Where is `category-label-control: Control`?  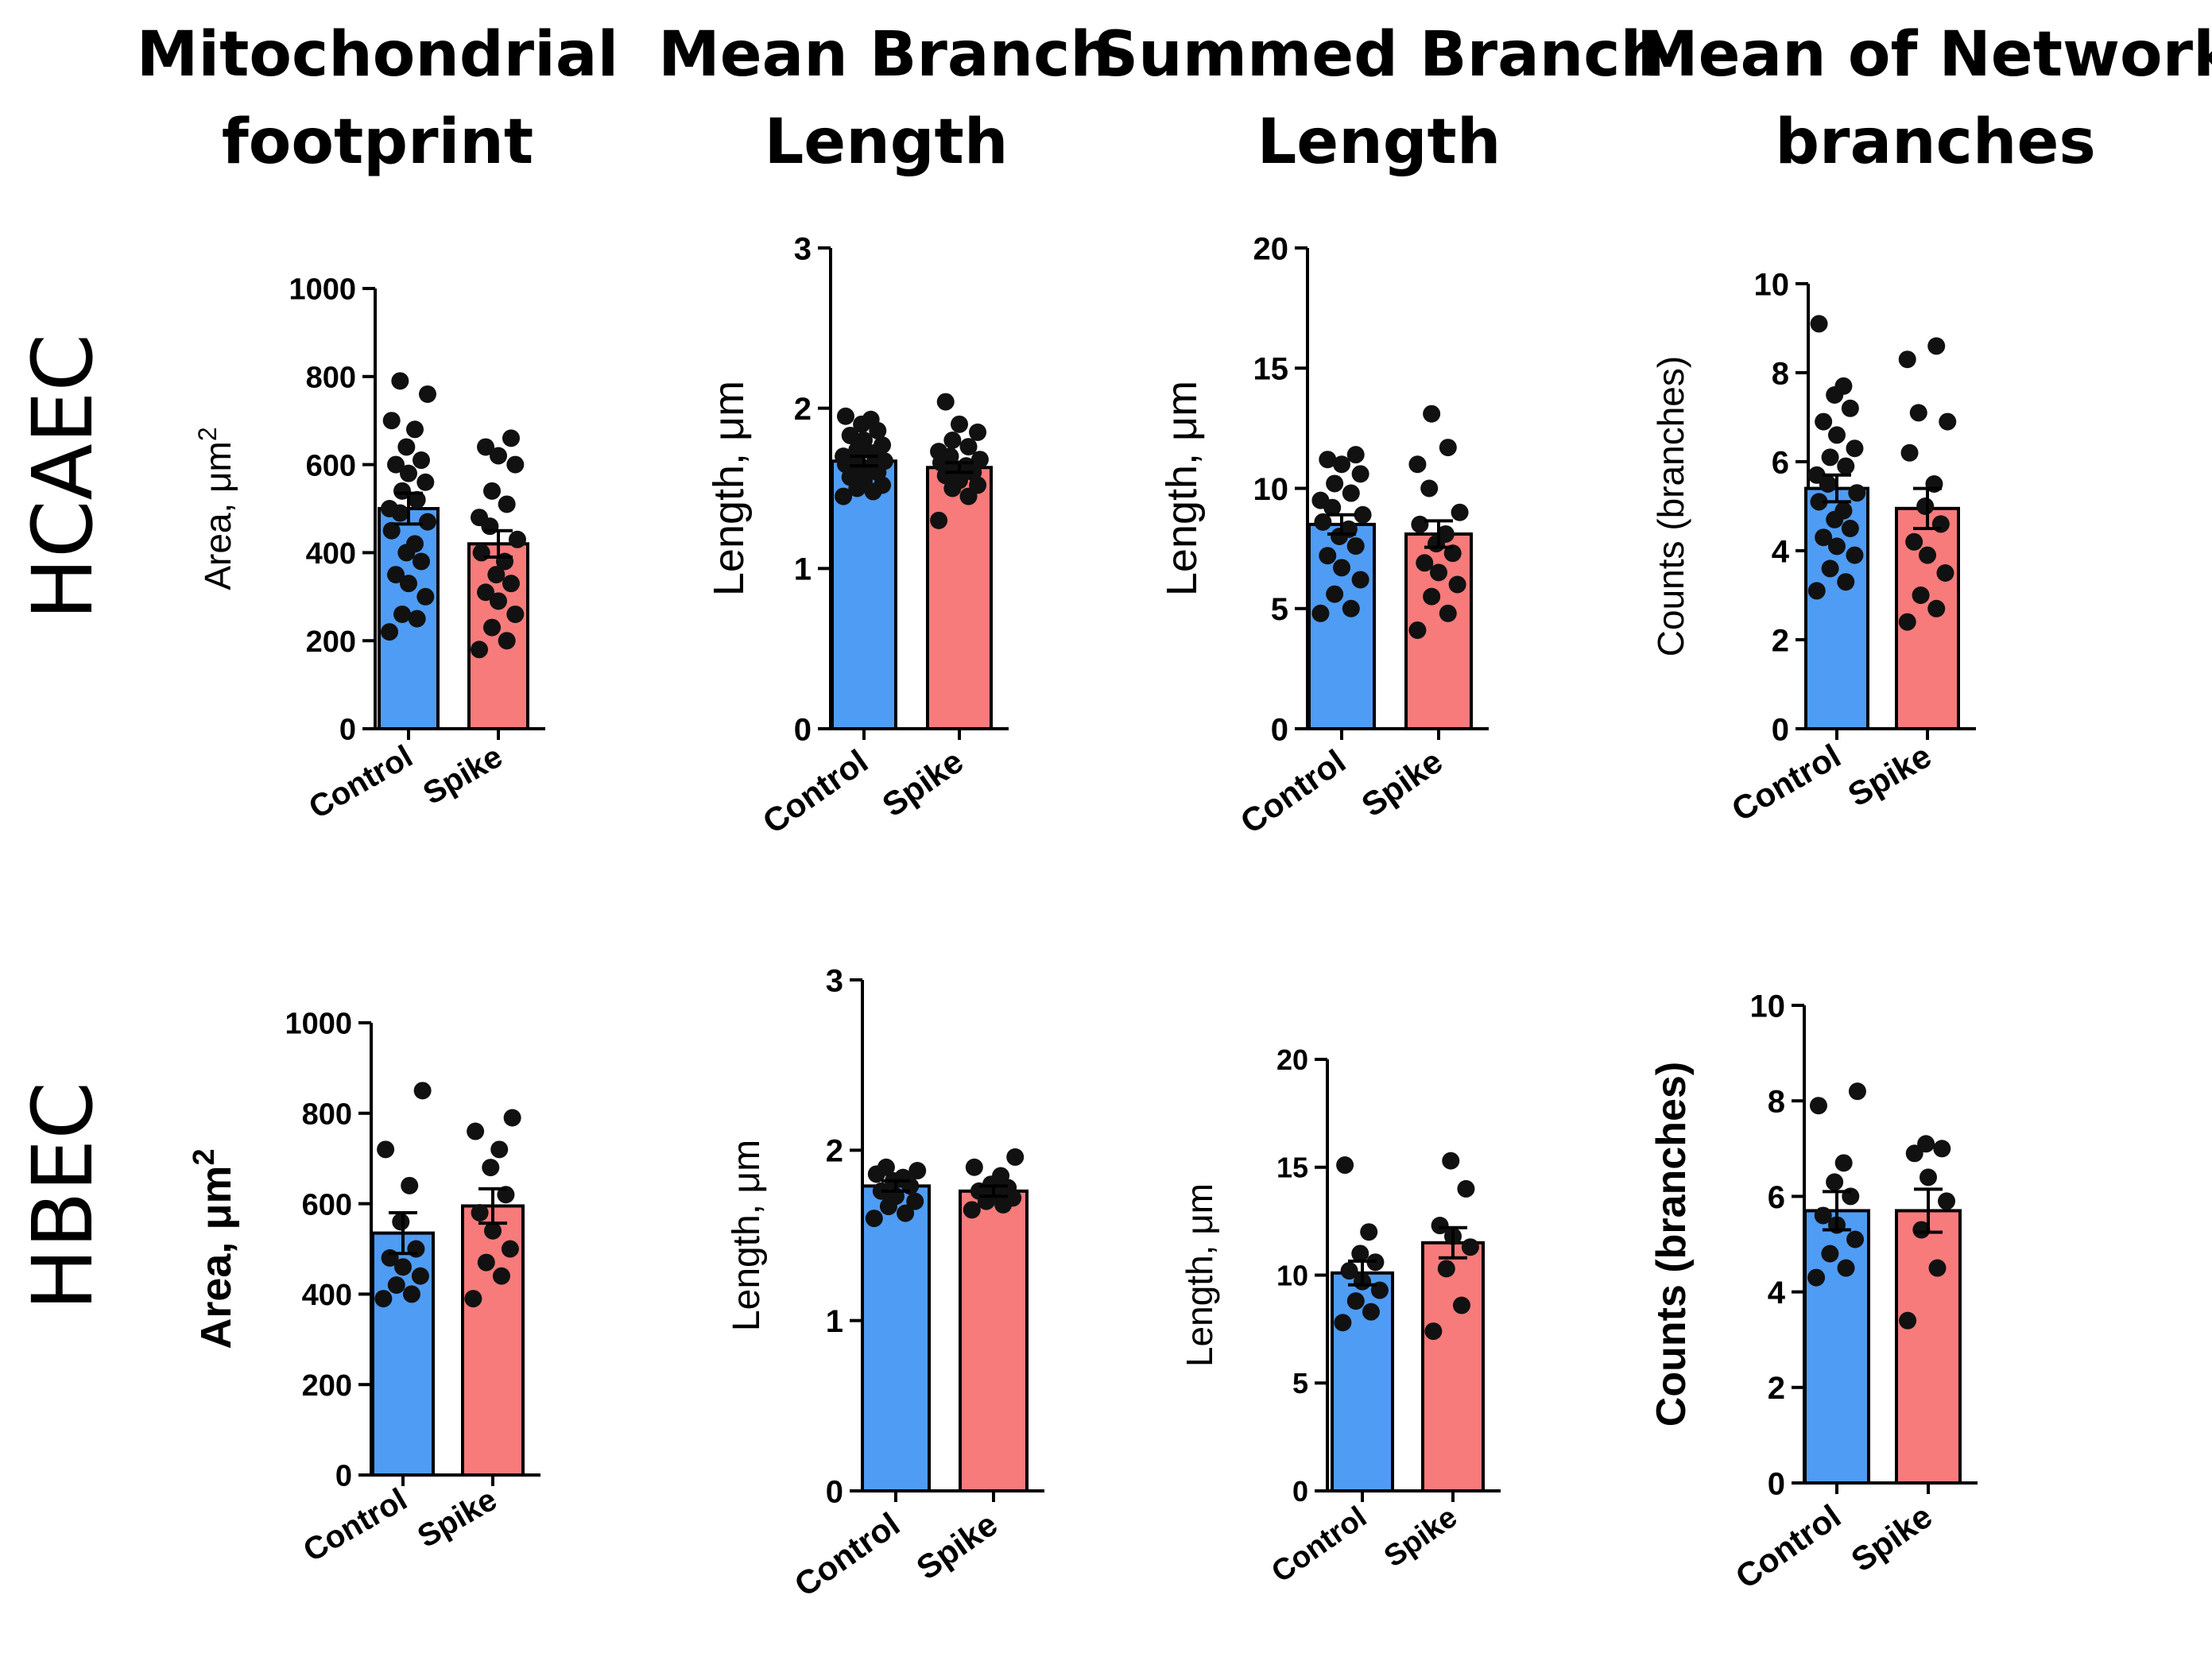
category-label-control: Control is located at coordinates (1786, 782).